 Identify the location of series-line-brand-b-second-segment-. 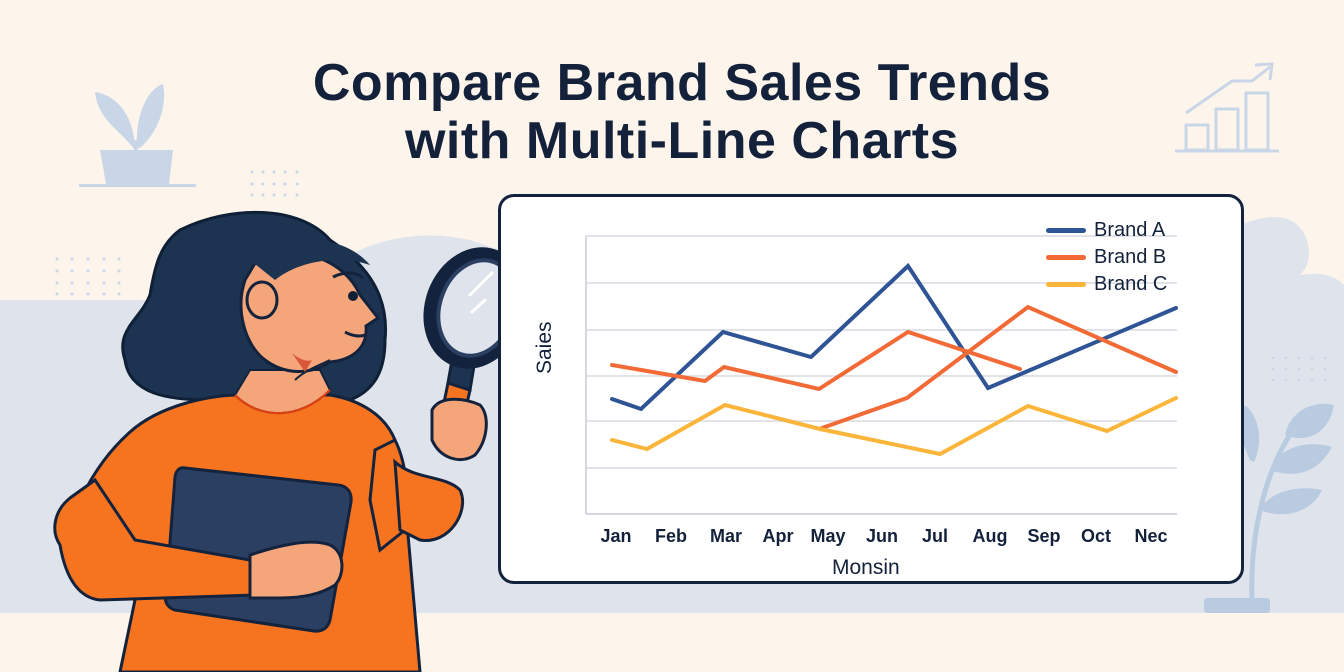
(999, 367).